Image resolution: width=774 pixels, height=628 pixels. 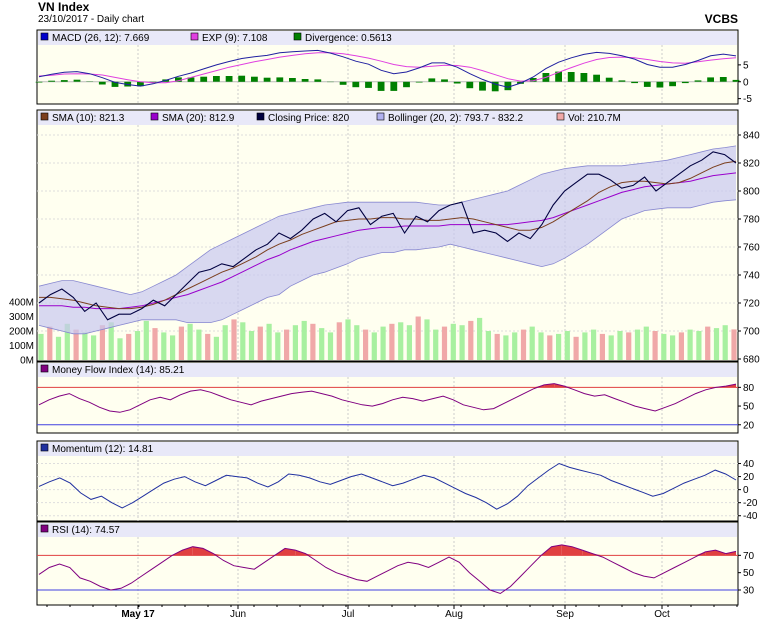 I want to click on rsi-tick-label: 30, so click(x=749, y=591).